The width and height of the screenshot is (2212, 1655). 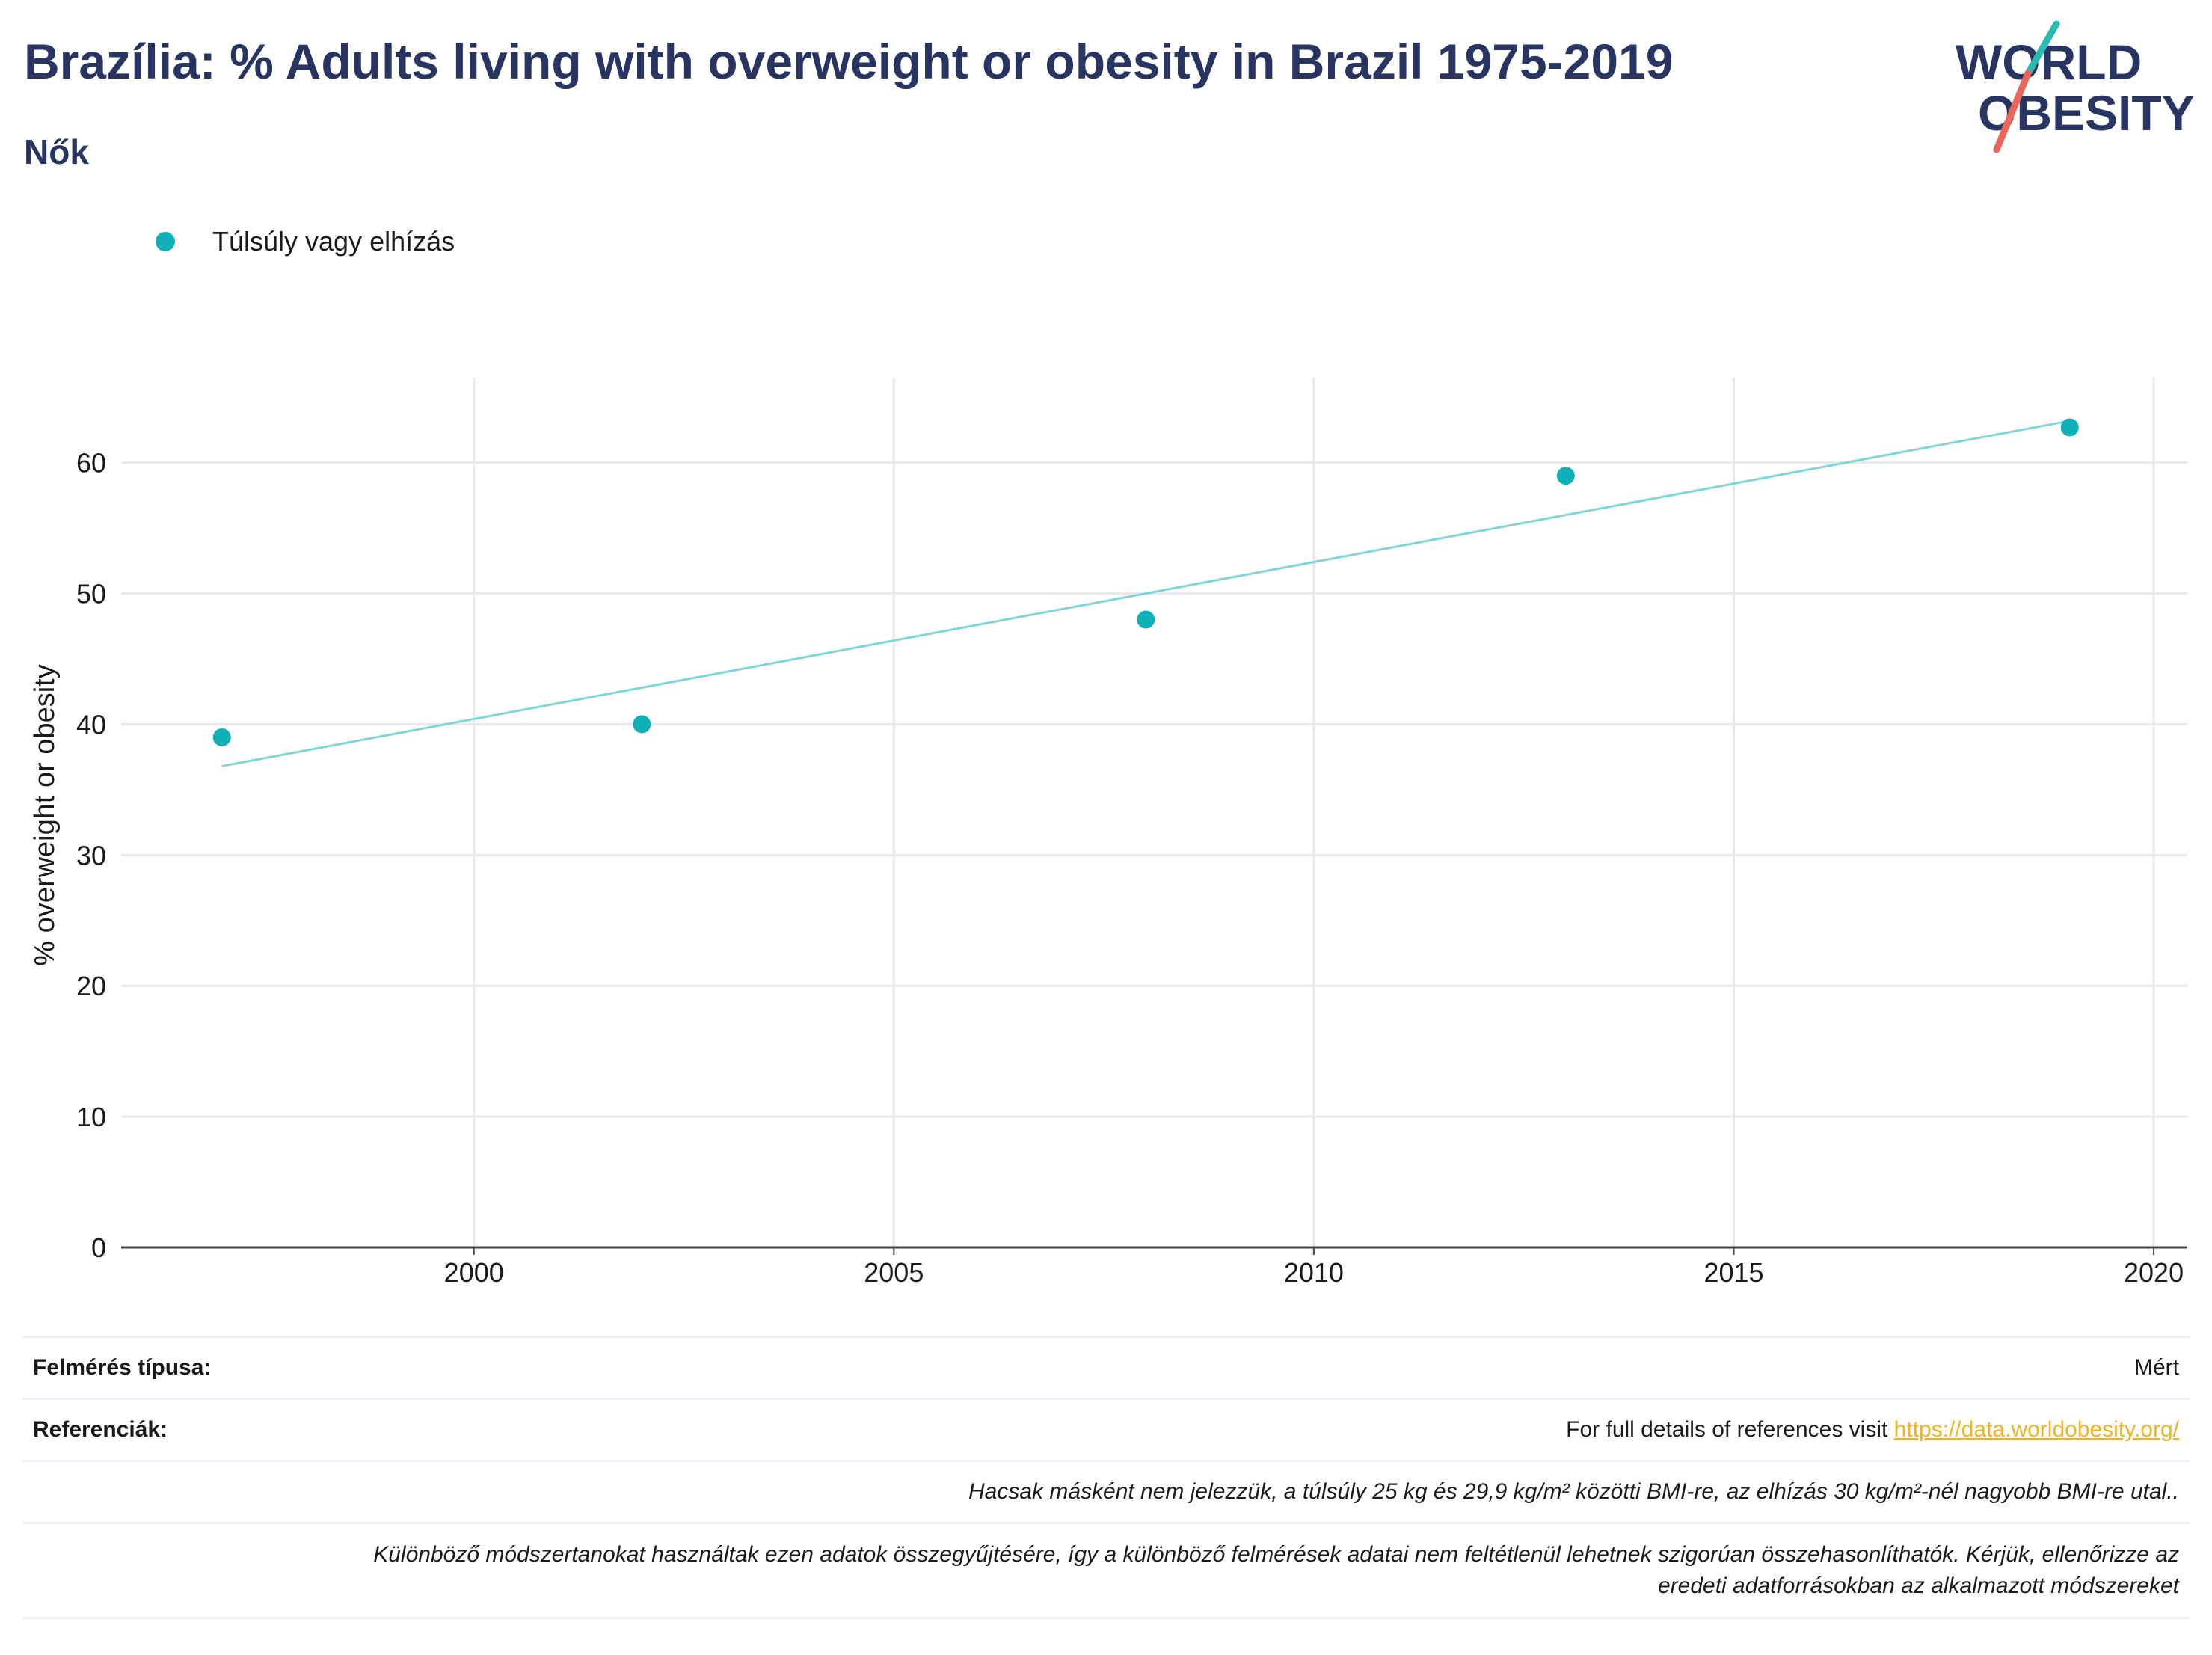 What do you see at coordinates (91, 986) in the screenshot?
I see `y-tick-label: 20` at bounding box center [91, 986].